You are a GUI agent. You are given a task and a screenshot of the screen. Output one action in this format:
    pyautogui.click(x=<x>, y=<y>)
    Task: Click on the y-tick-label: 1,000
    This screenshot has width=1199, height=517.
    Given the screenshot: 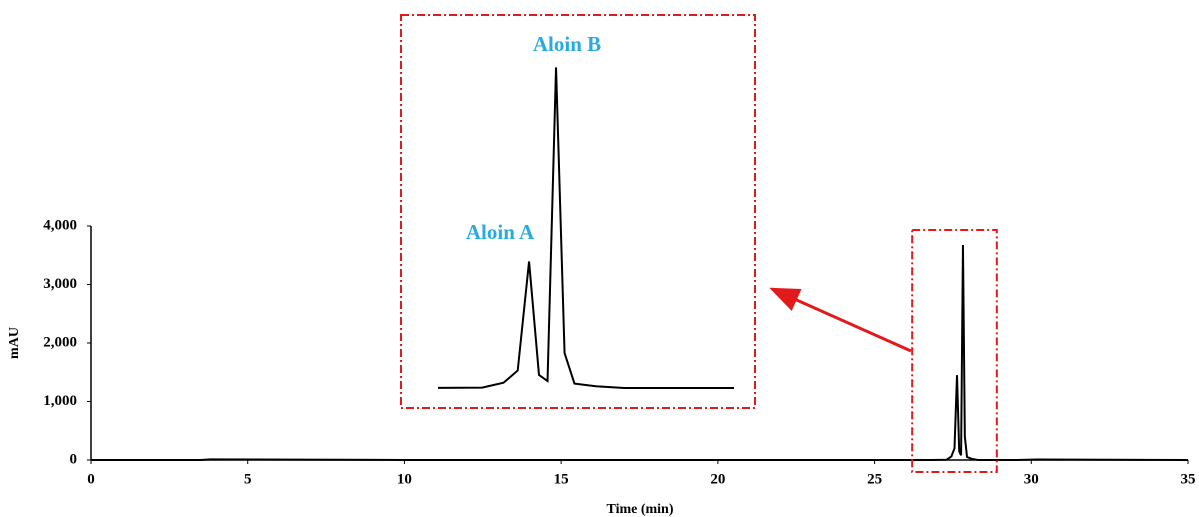 What is the action you would take?
    pyautogui.click(x=60, y=401)
    